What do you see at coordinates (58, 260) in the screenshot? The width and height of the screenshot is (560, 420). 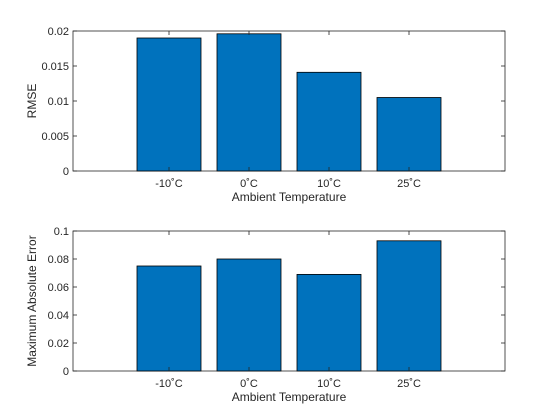 I see `y-tick-label: 0.08` at bounding box center [58, 260].